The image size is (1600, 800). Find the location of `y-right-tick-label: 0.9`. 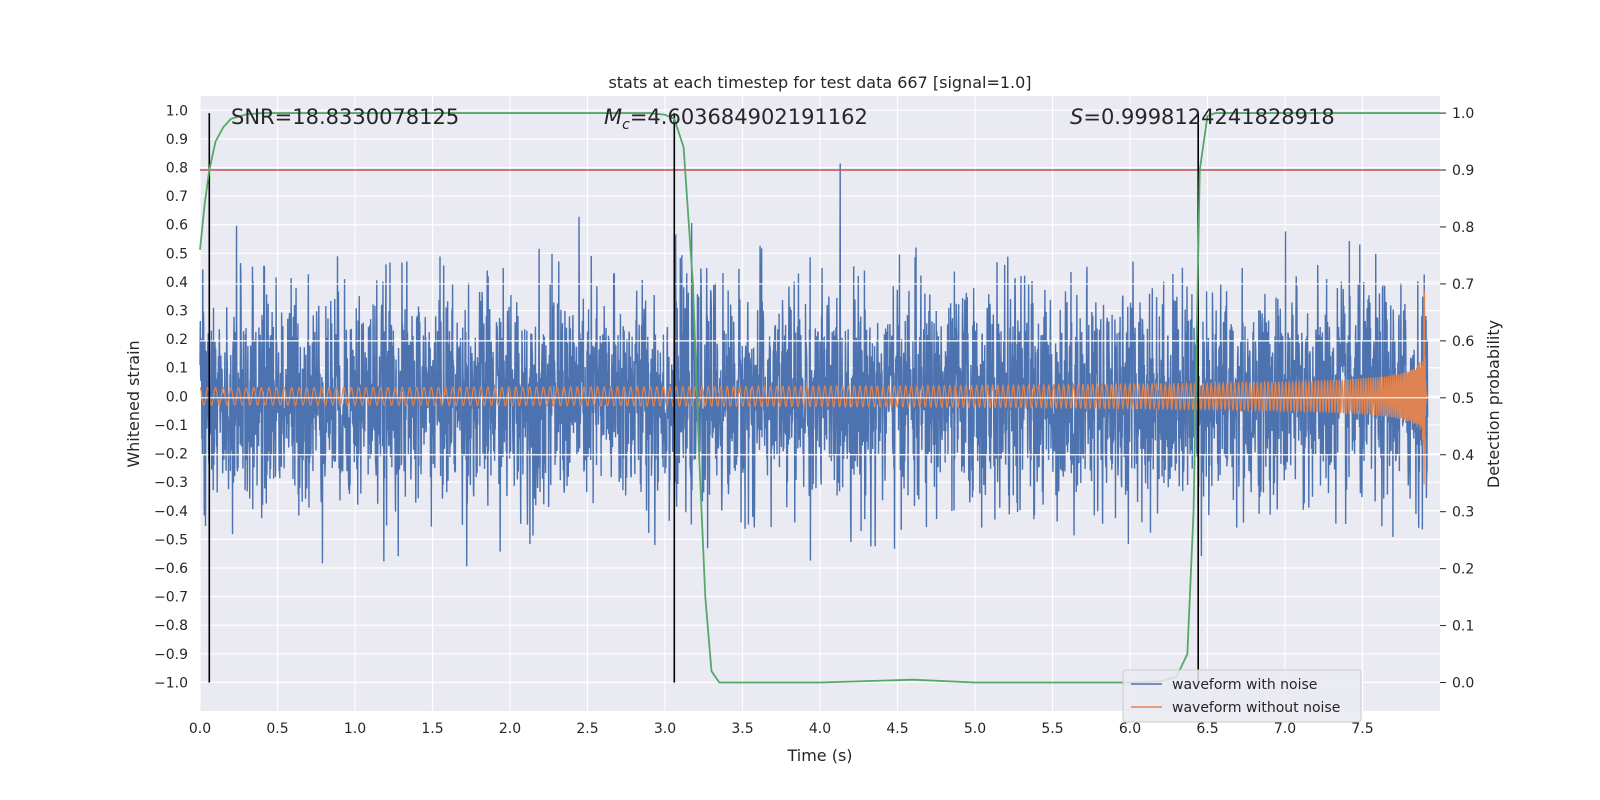

y-right-tick-label: 0.9 is located at coordinates (1463, 171).